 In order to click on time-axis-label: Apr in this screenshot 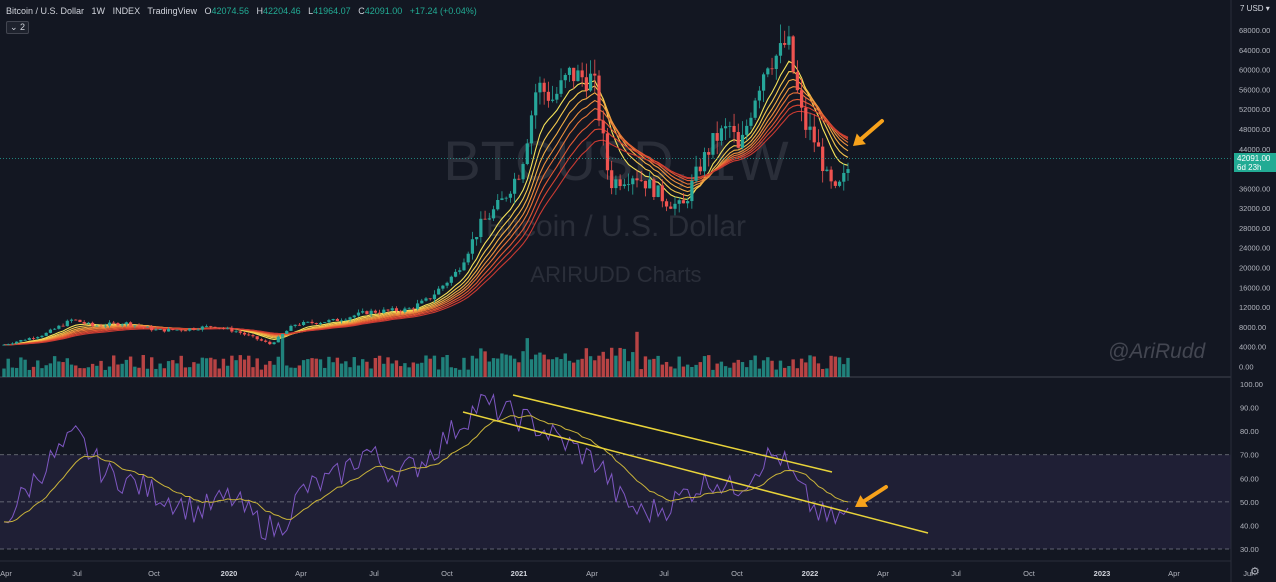, I will do `click(1174, 573)`.